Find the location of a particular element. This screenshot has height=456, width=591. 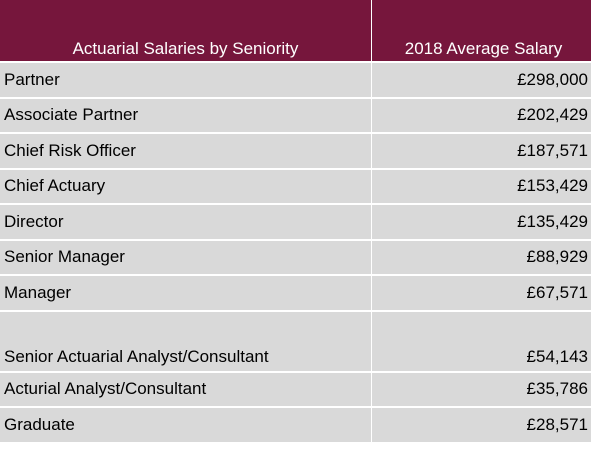

table-row: Graduate £28,571 is located at coordinates (295, 426).